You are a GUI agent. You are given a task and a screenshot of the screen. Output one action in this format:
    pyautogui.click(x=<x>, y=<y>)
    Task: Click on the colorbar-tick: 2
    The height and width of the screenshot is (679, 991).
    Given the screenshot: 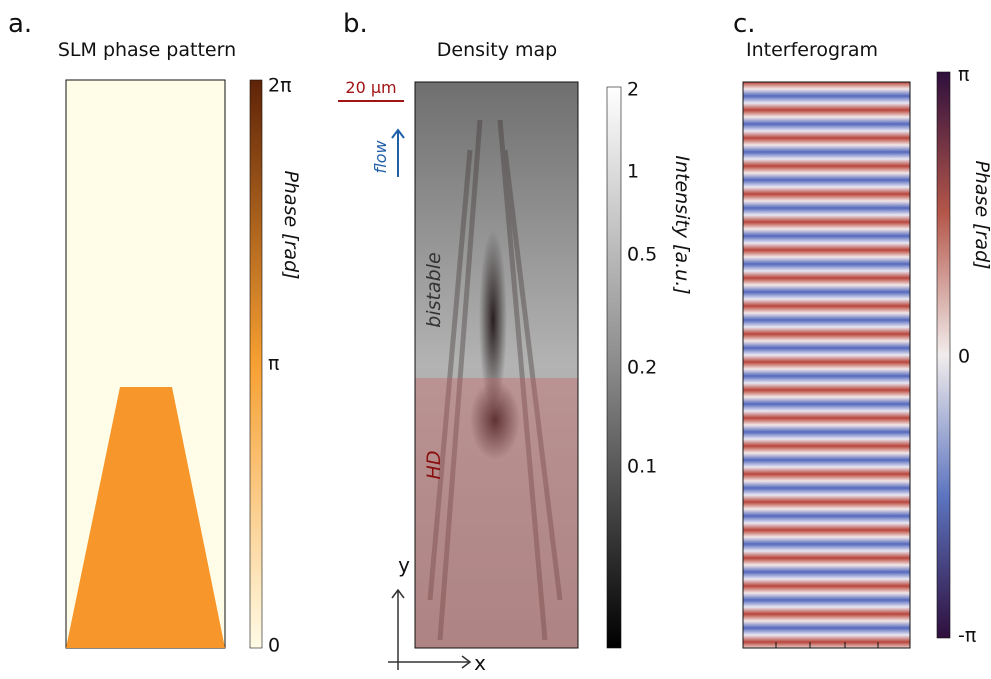 What is the action you would take?
    pyautogui.click(x=633, y=90)
    